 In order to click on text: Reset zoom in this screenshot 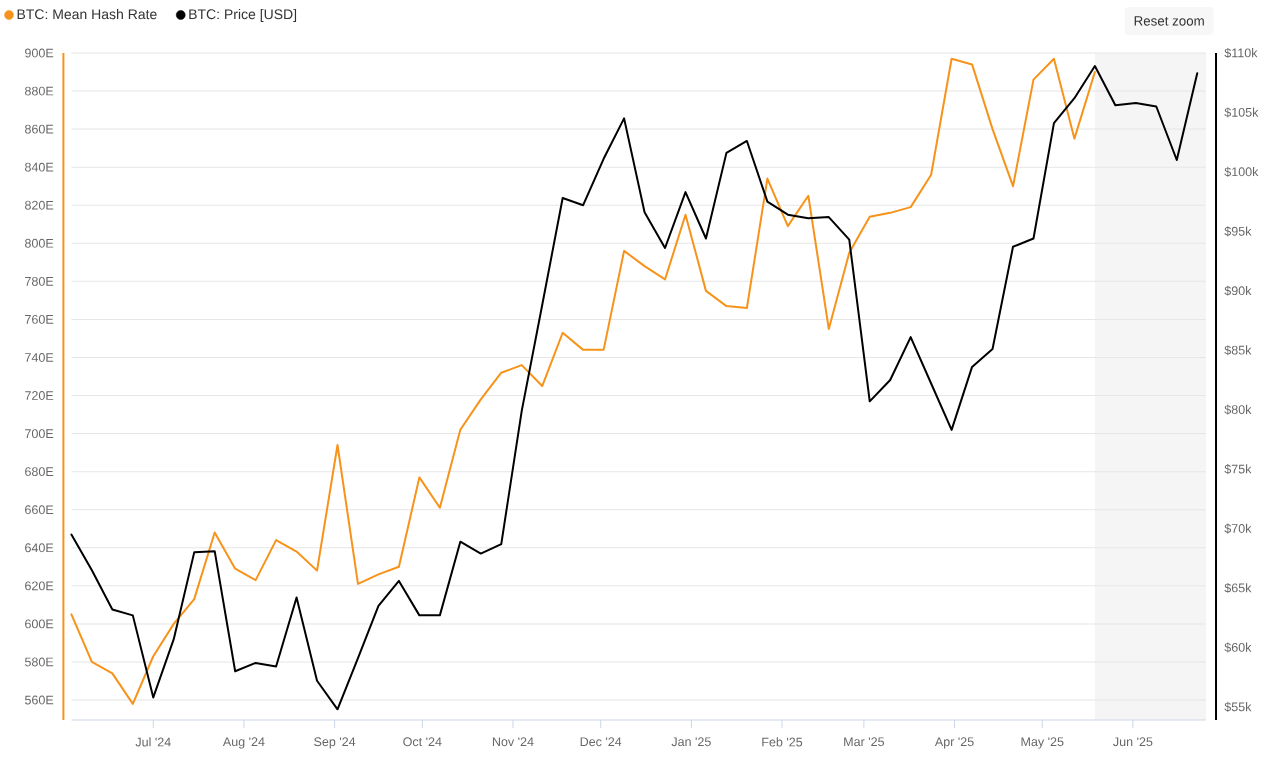, I will do `click(1169, 21)`.